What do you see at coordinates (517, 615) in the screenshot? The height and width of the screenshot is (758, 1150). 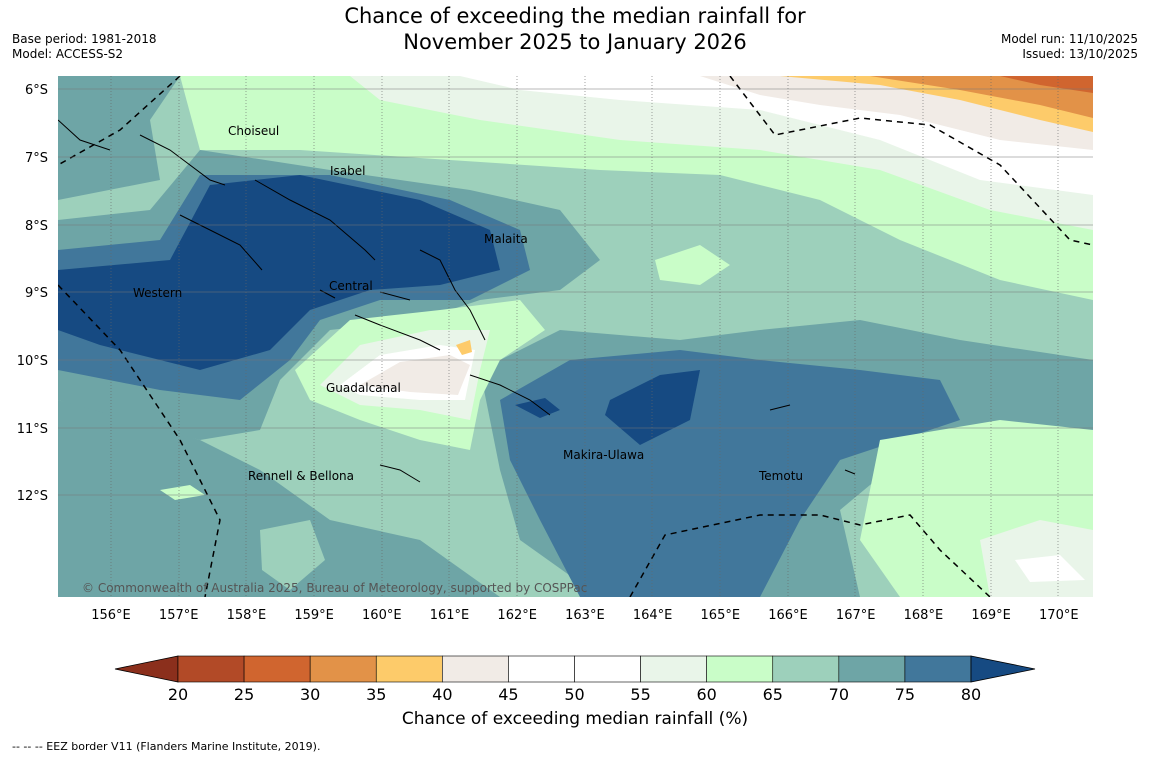 I see `lon-label: 162°E` at bounding box center [517, 615].